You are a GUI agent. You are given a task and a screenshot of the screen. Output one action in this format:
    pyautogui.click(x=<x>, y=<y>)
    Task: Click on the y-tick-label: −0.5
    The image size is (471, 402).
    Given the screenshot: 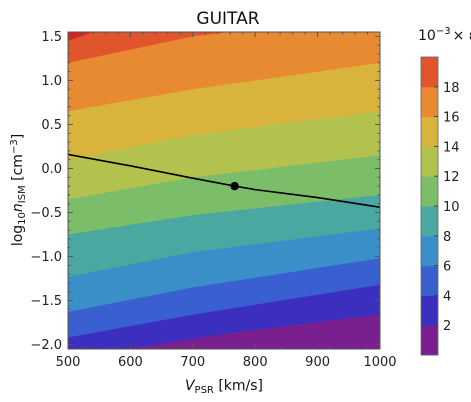 What is the action you would take?
    pyautogui.click(x=46, y=213)
    